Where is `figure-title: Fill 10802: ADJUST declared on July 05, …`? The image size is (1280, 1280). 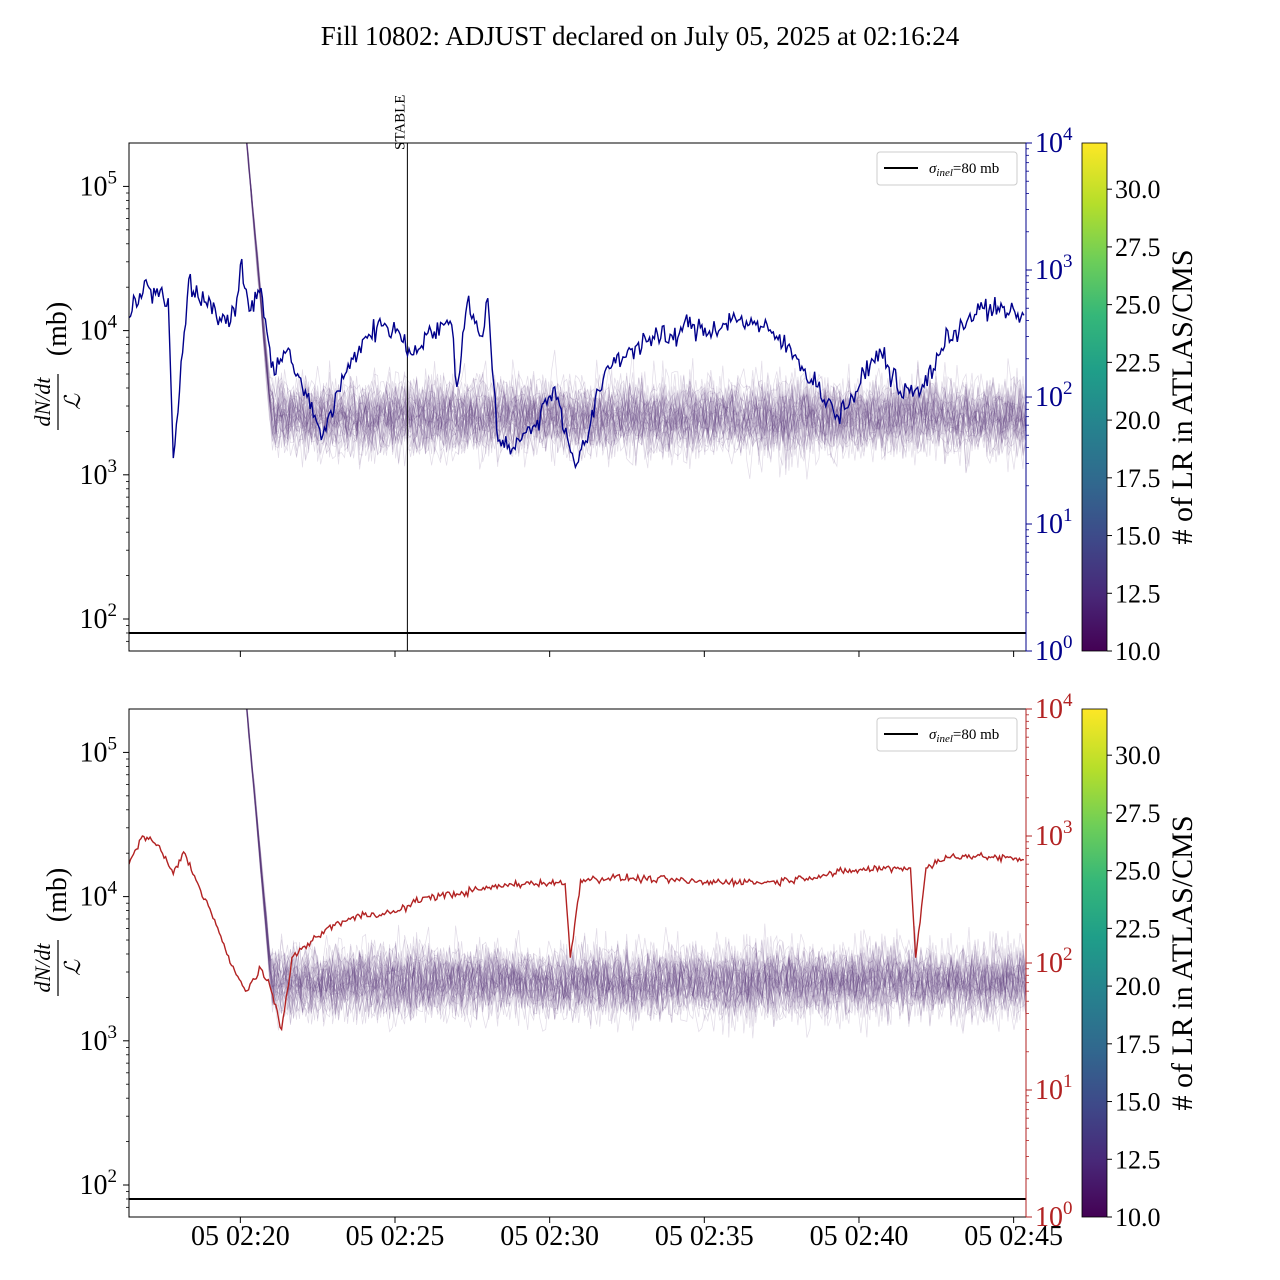
figure-title: Fill 10802: ADJUST declared on July 05, … is located at coordinates (640, 36).